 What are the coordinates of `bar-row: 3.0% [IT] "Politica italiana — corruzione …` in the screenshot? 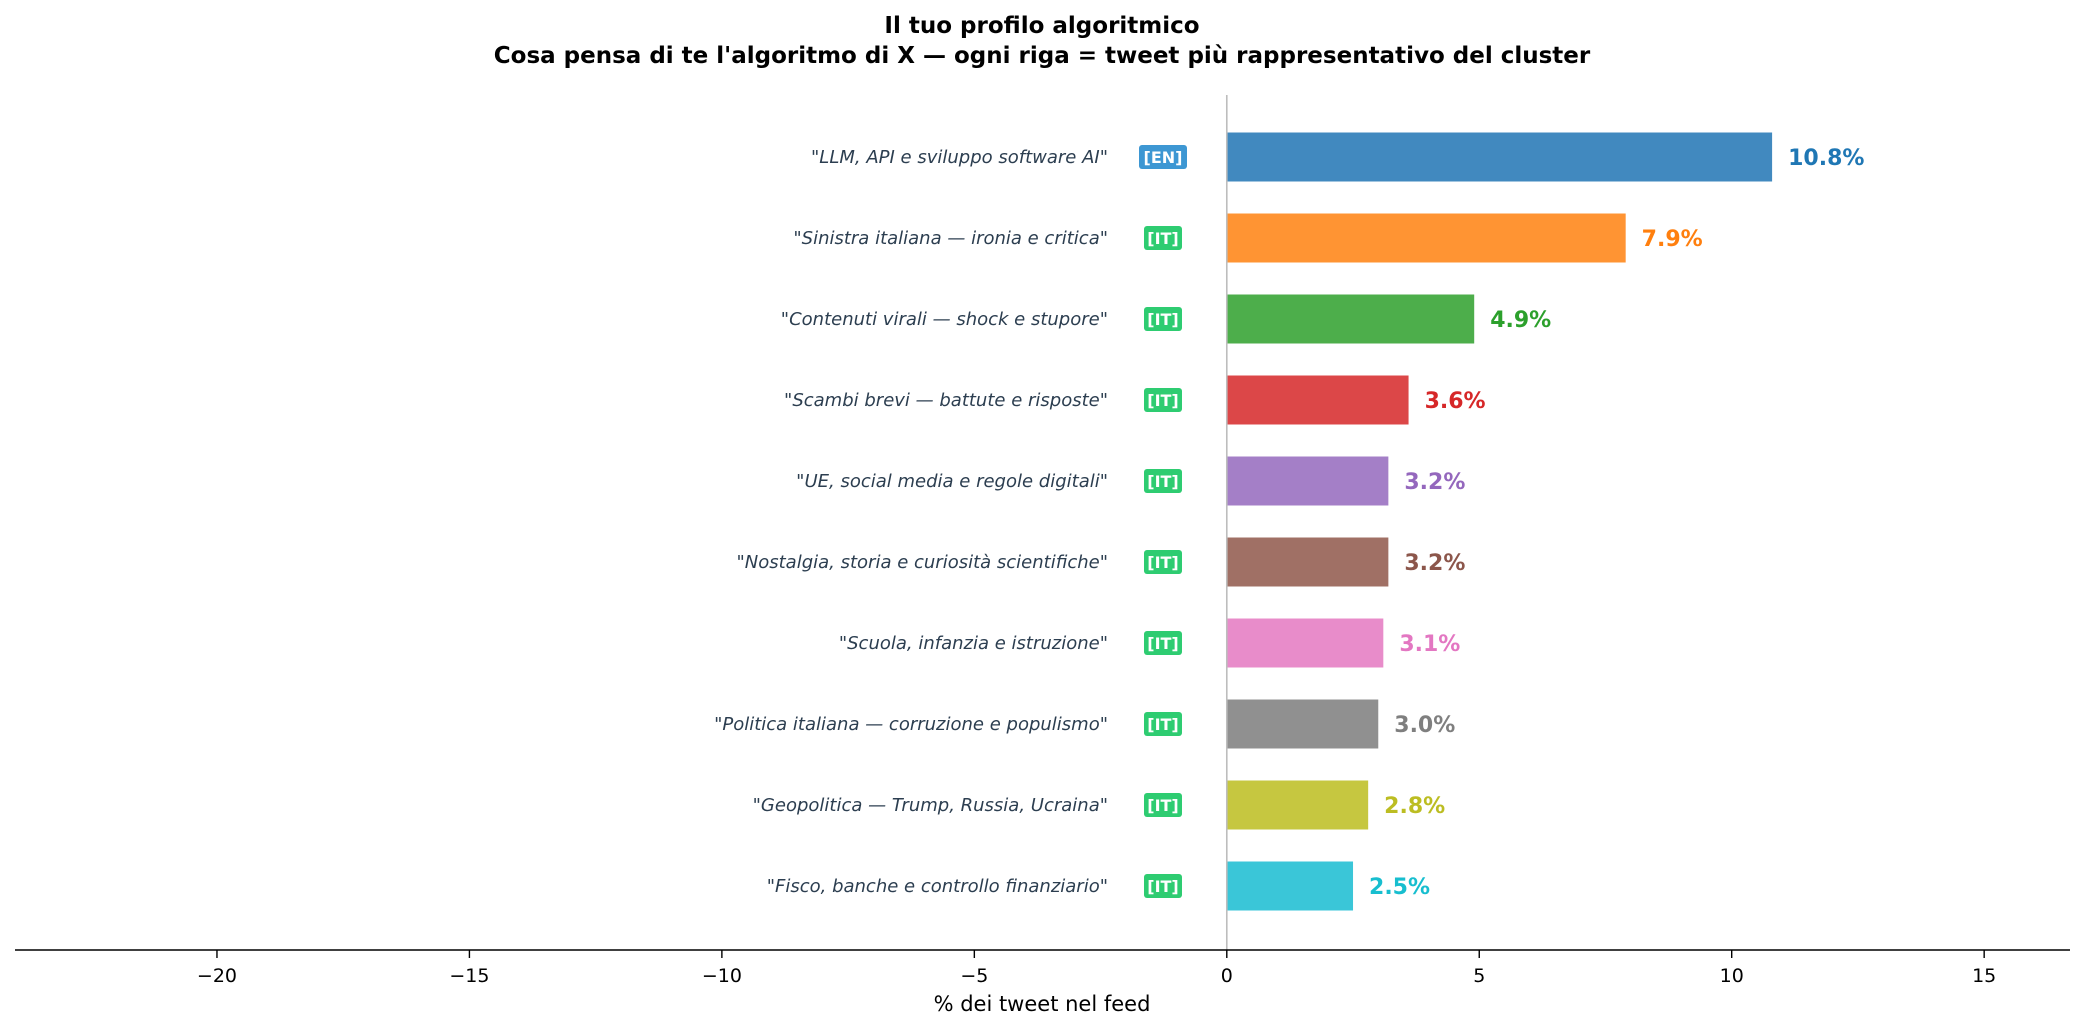 It's located at (1084, 724).